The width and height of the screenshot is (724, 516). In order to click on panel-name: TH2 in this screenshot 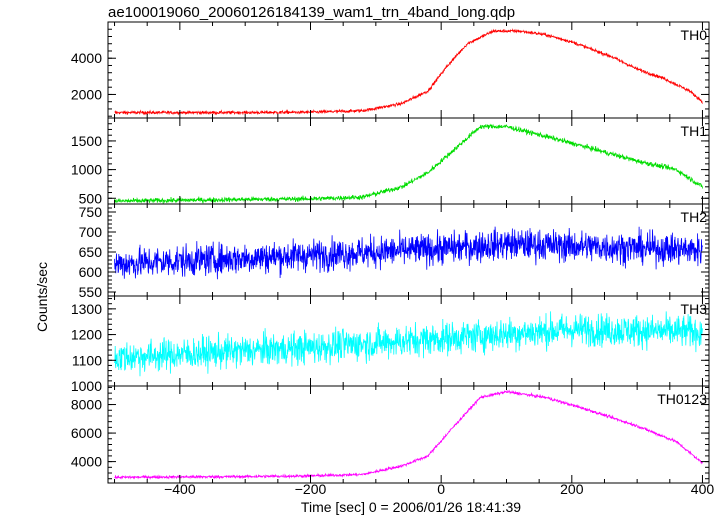, I will do `click(694, 217)`.